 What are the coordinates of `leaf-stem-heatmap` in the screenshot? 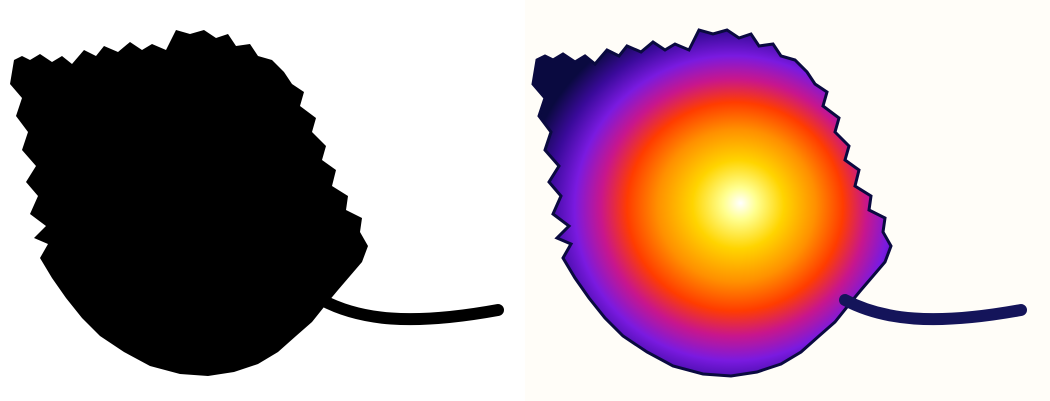 It's located at (933, 310).